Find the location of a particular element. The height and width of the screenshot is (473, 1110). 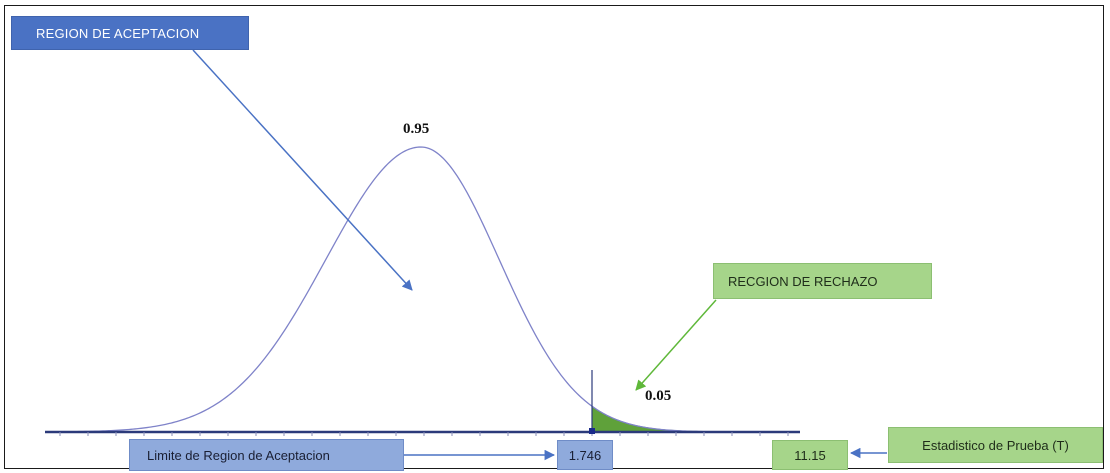

rejection-region-fill is located at coordinates (690, 419).